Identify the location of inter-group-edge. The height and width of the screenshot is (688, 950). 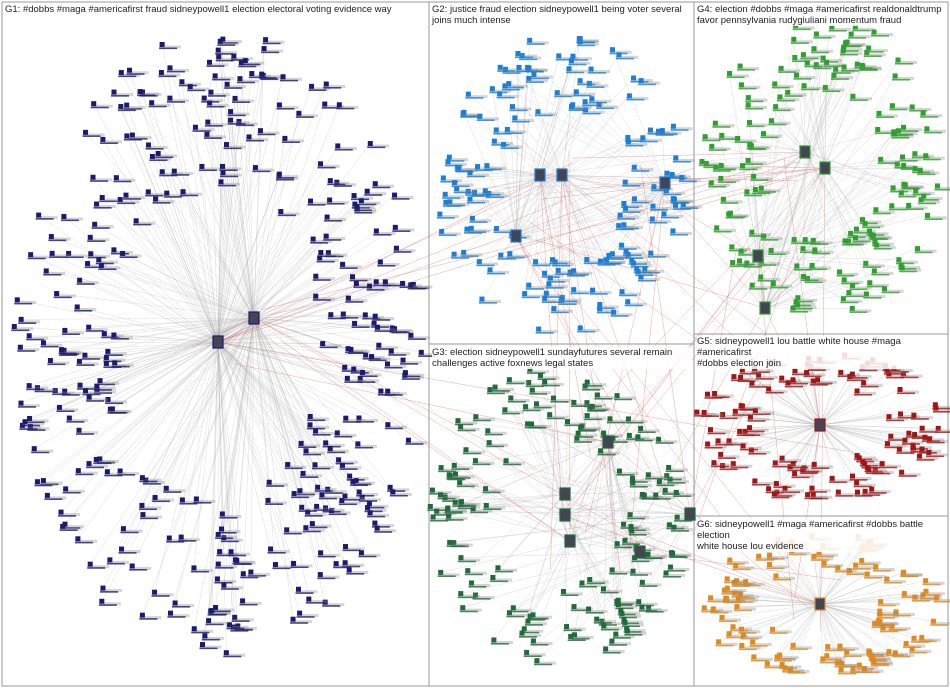
(591, 373).